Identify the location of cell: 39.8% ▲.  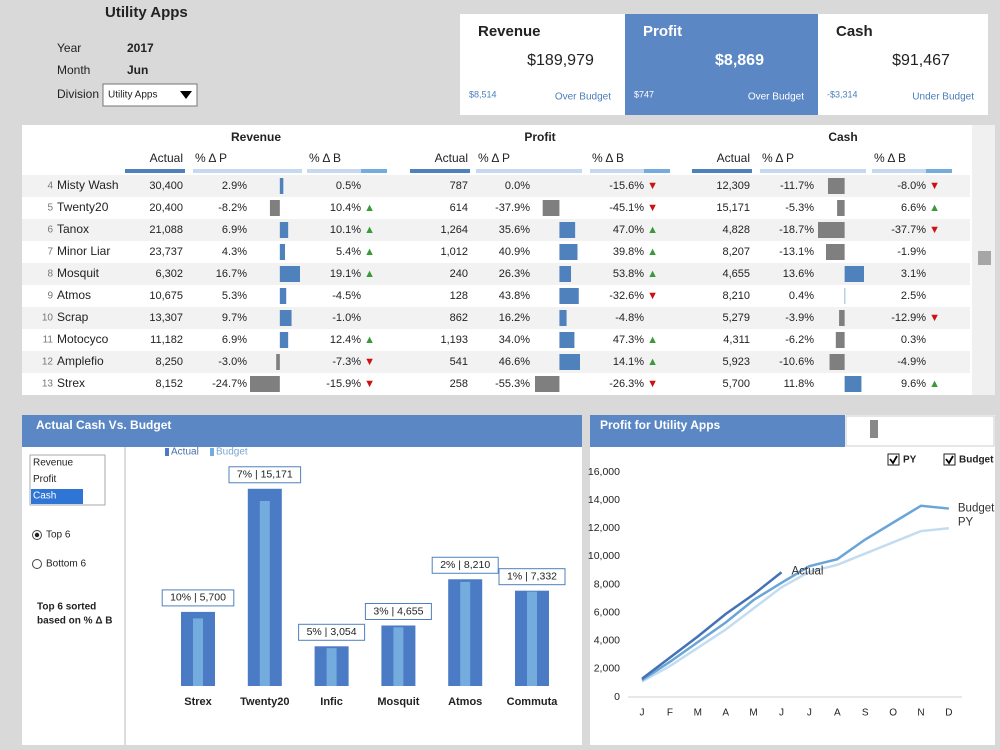
(635, 252).